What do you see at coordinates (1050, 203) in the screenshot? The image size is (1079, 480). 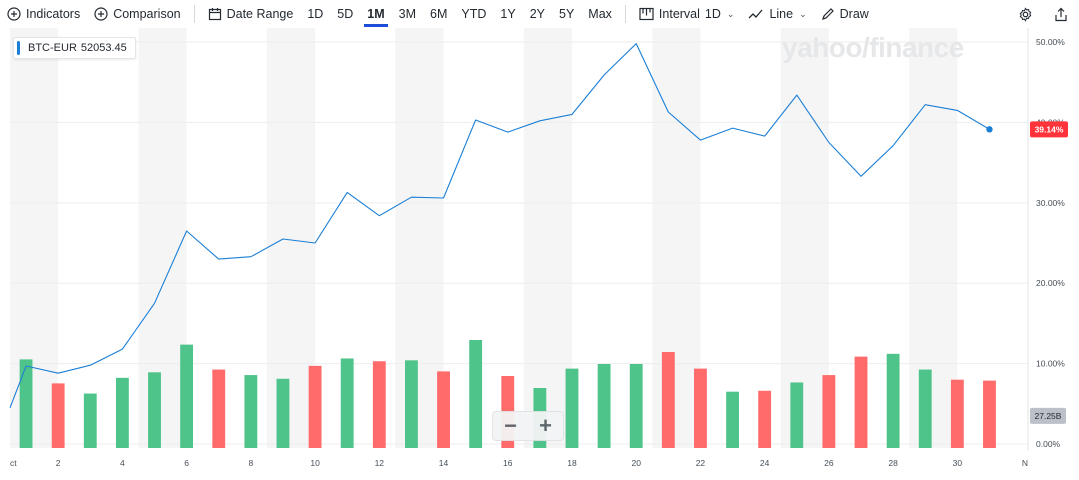 I see `y-tick-label: 30.00%` at bounding box center [1050, 203].